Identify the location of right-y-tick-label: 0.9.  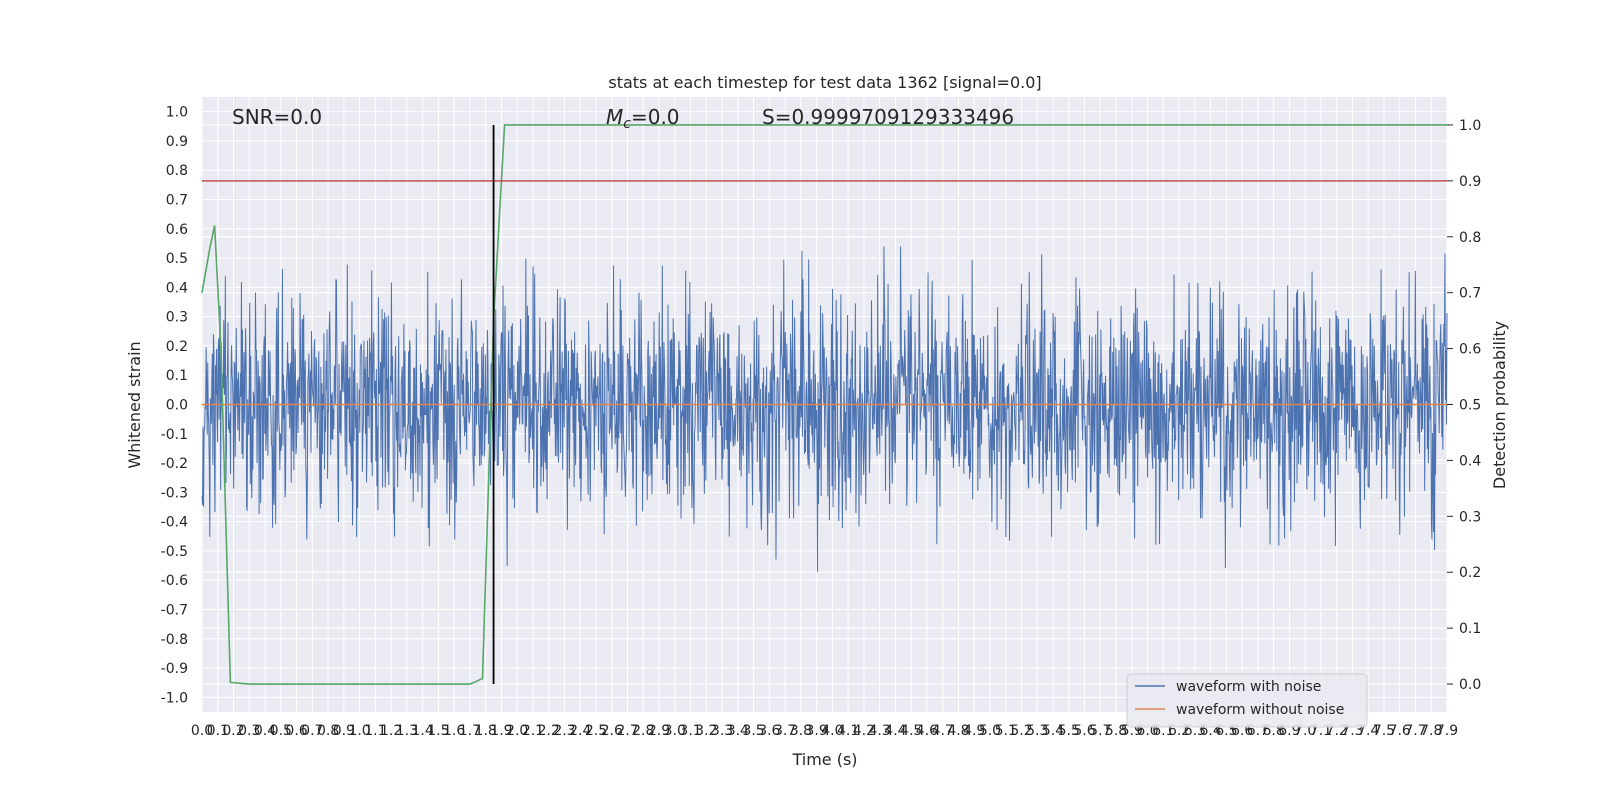
(1470, 182).